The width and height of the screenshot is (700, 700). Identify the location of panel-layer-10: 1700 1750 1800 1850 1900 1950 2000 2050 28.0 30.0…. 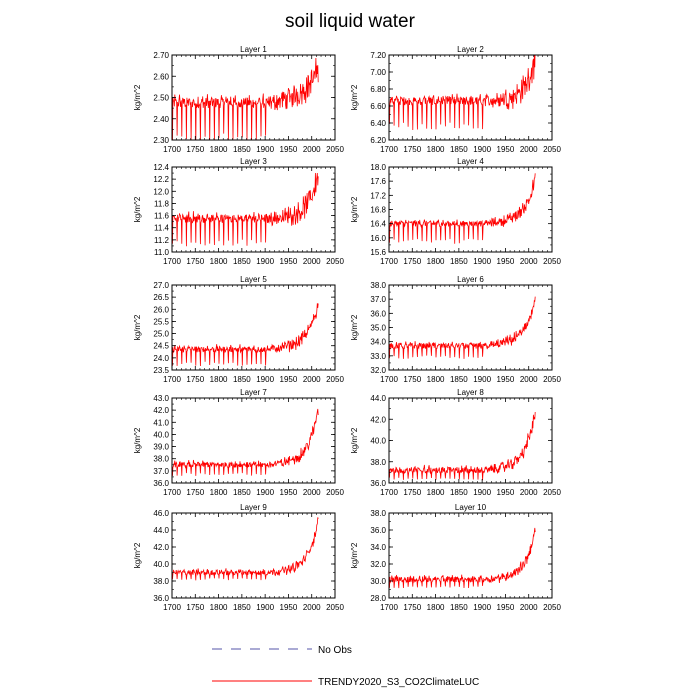
(455, 557).